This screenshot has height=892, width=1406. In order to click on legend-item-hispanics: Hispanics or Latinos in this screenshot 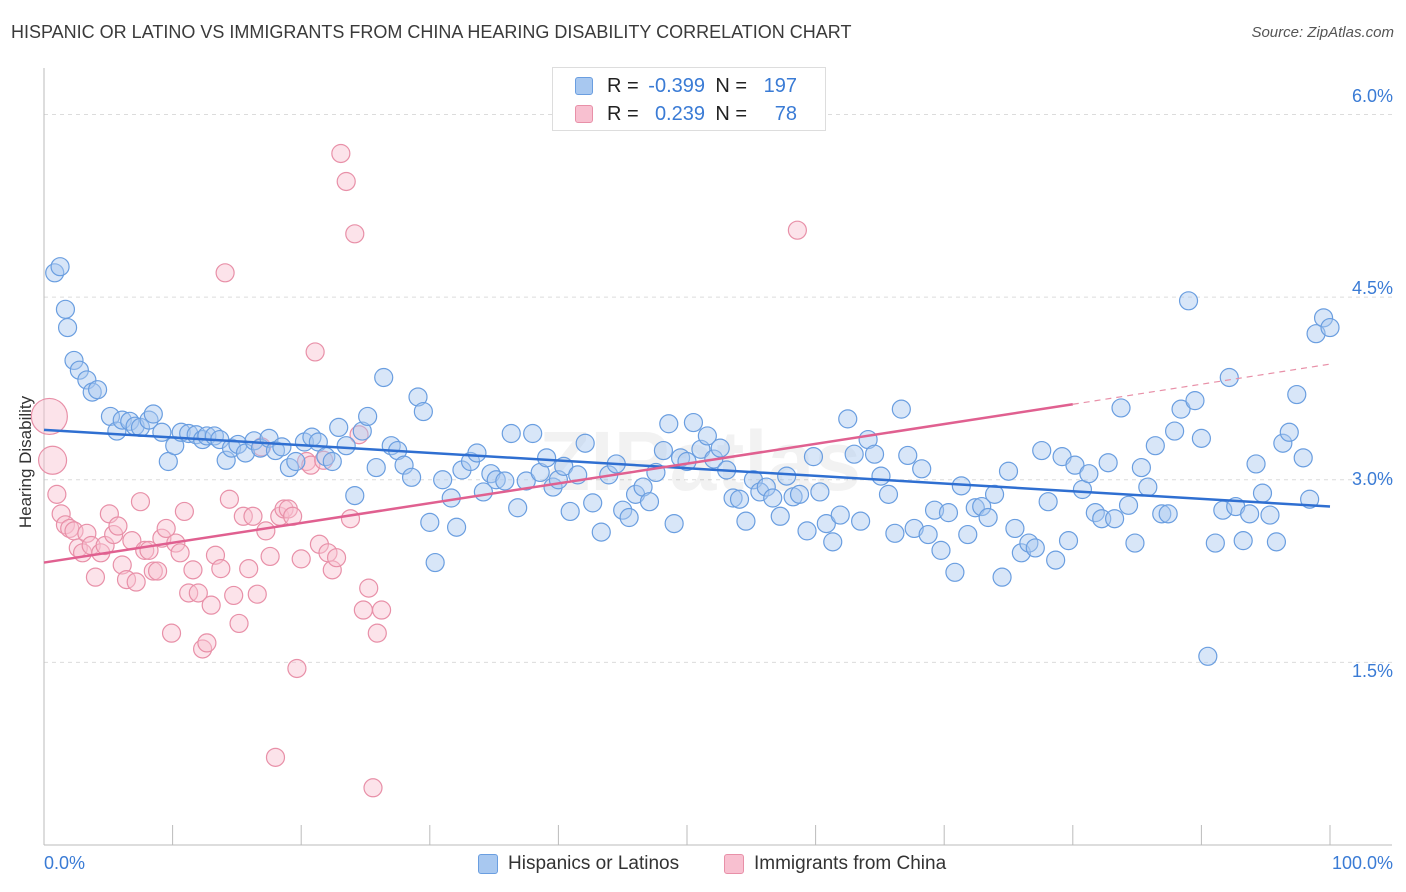, I will do `click(578, 864)`.